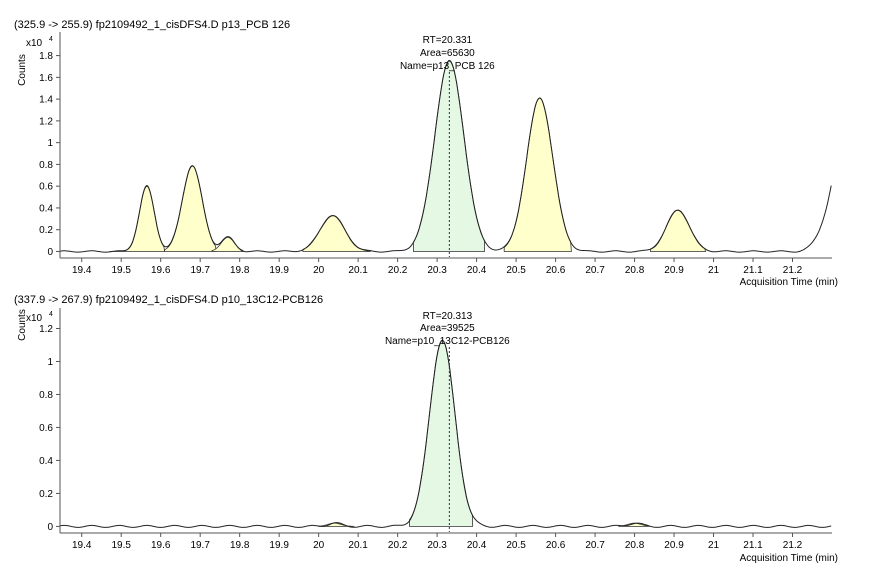 This screenshot has width=873, height=573. I want to click on y-tick-label: 1.6, so click(46, 78).